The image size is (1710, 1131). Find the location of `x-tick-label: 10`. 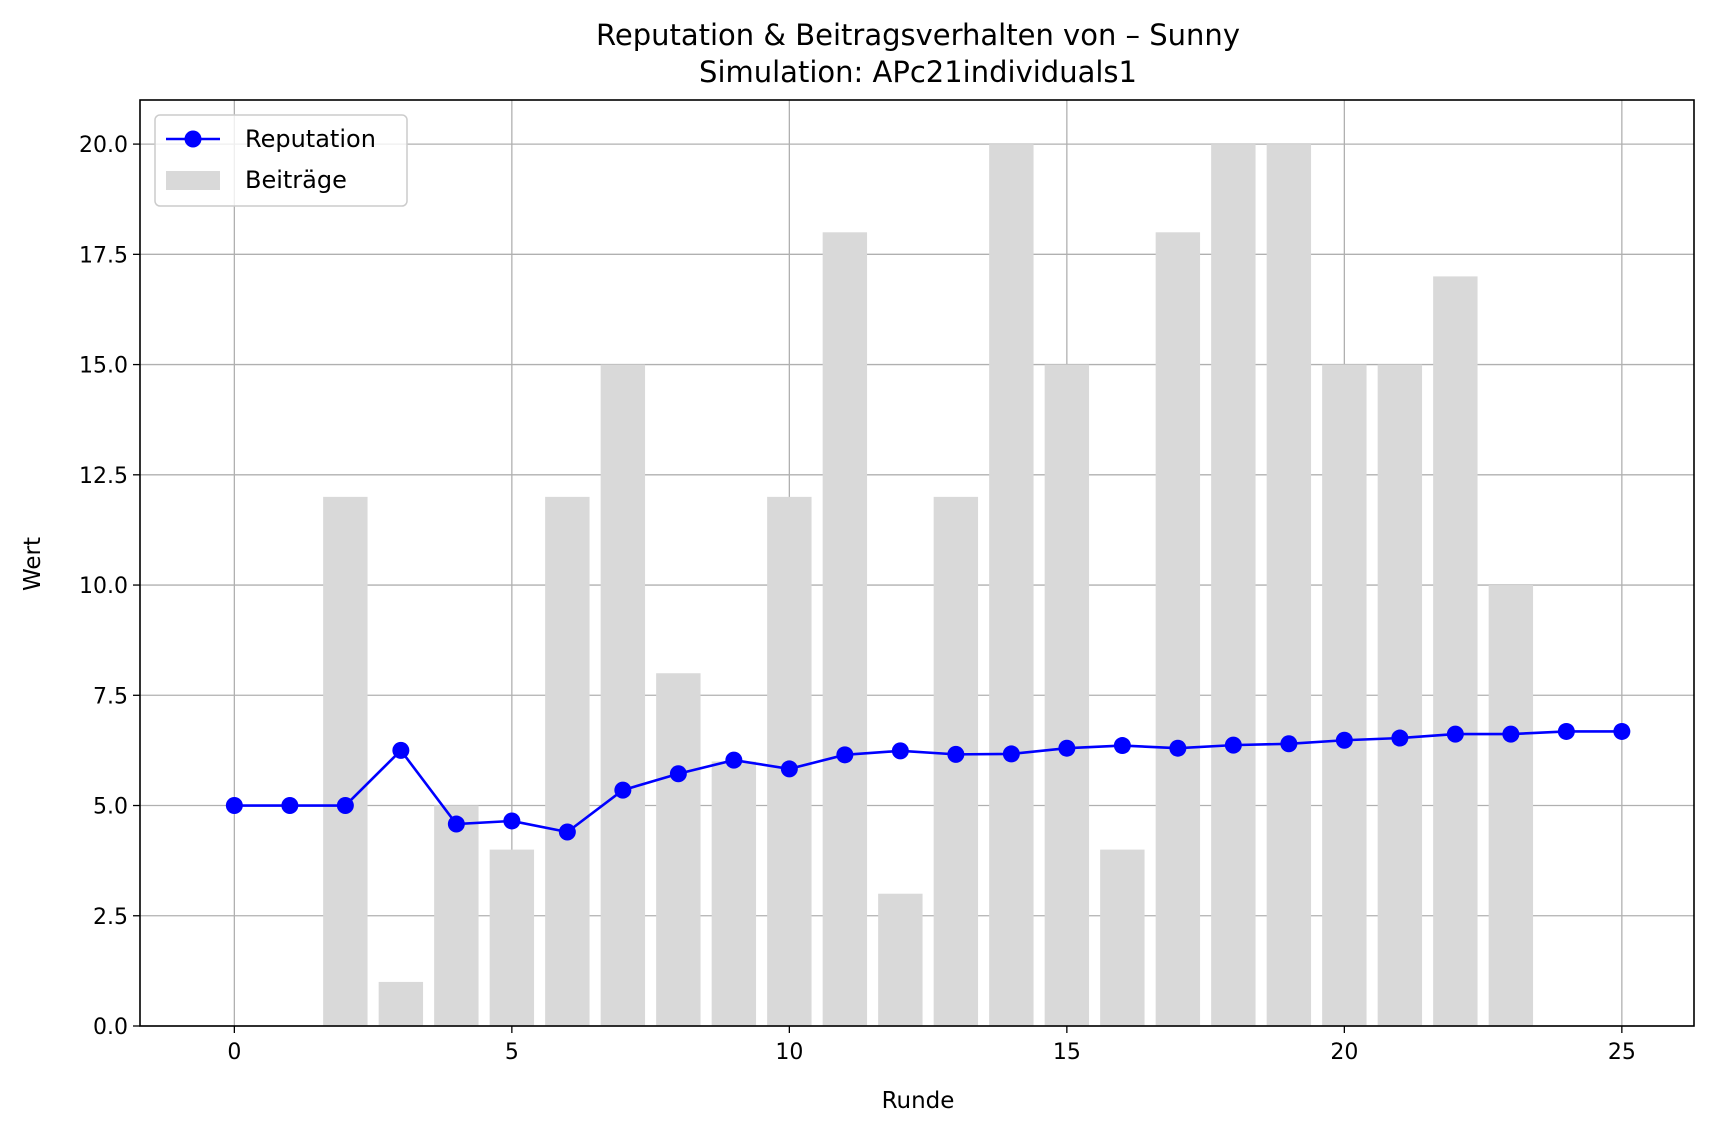

x-tick-label: 10 is located at coordinates (789, 1052).